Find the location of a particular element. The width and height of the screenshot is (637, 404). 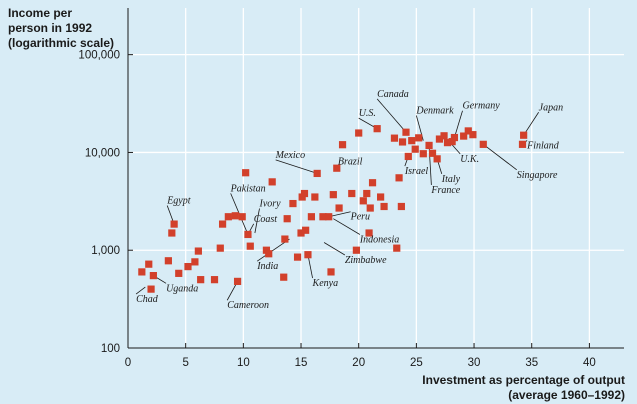

label-singapore: Singapore is located at coordinates (537, 175).